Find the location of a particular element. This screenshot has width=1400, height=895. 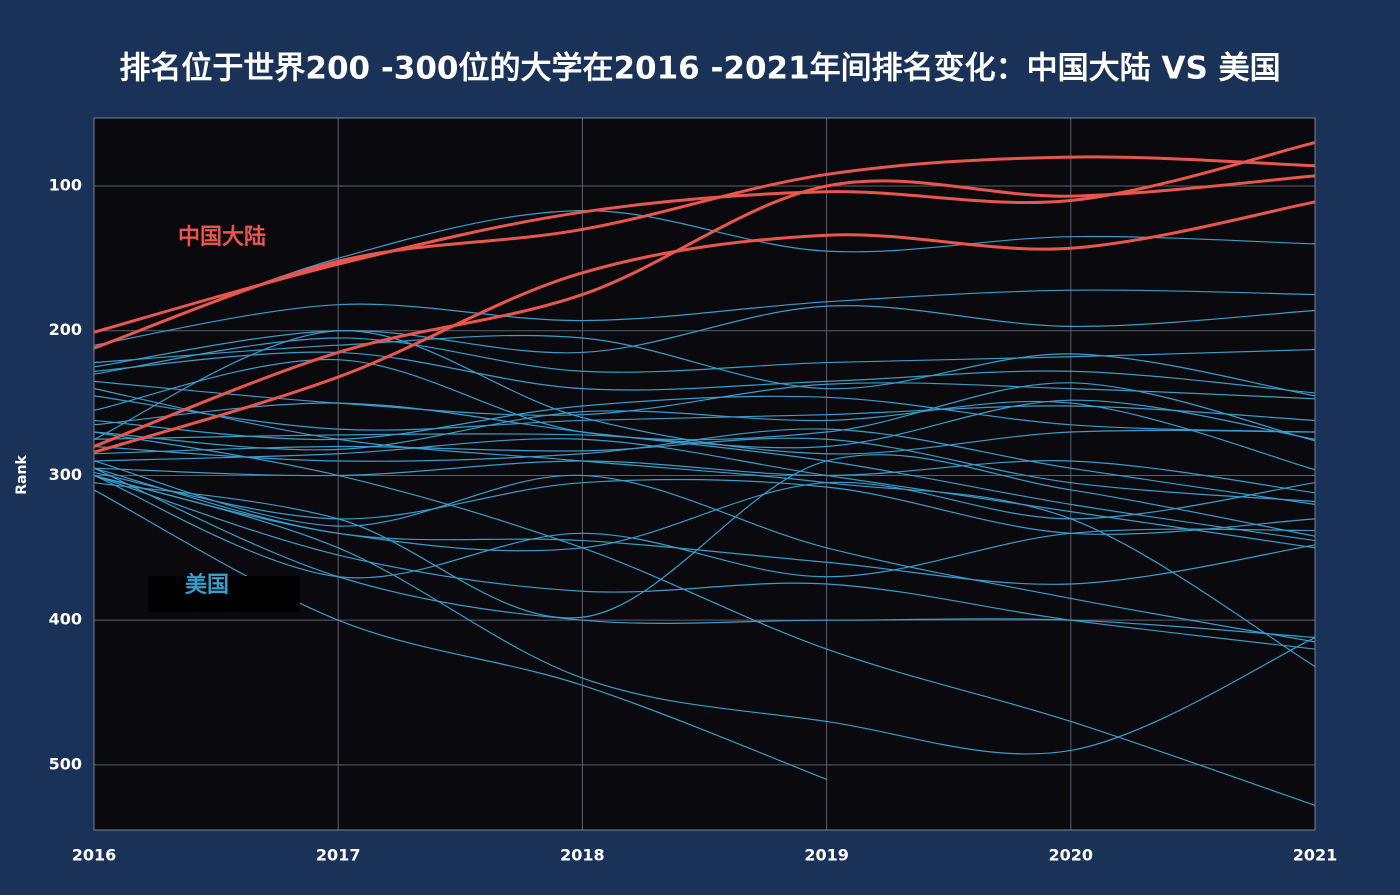

annotation: 美国 is located at coordinates (207, 585).